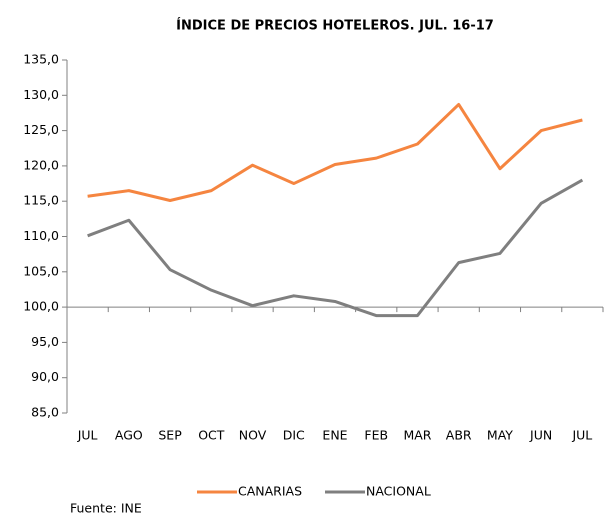  What do you see at coordinates (41, 164) in the screenshot?
I see `y-tick-label: 120,0` at bounding box center [41, 164].